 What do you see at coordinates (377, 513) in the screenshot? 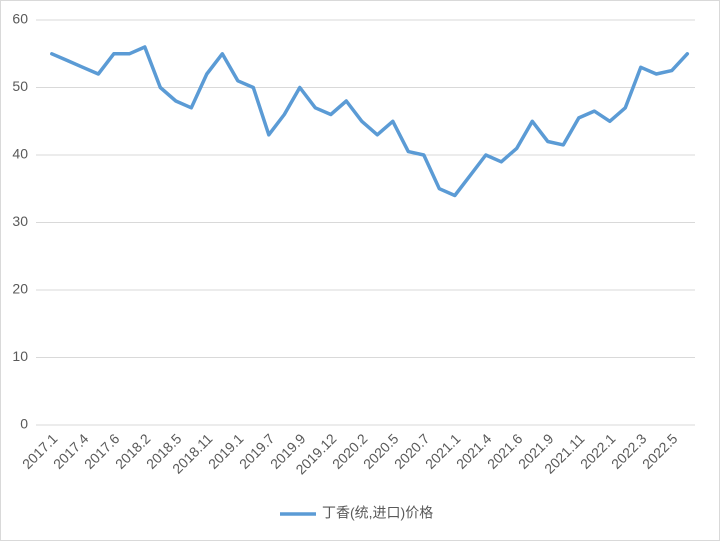
I see `legend-label: 丁香(统,进口)价格` at bounding box center [377, 513].